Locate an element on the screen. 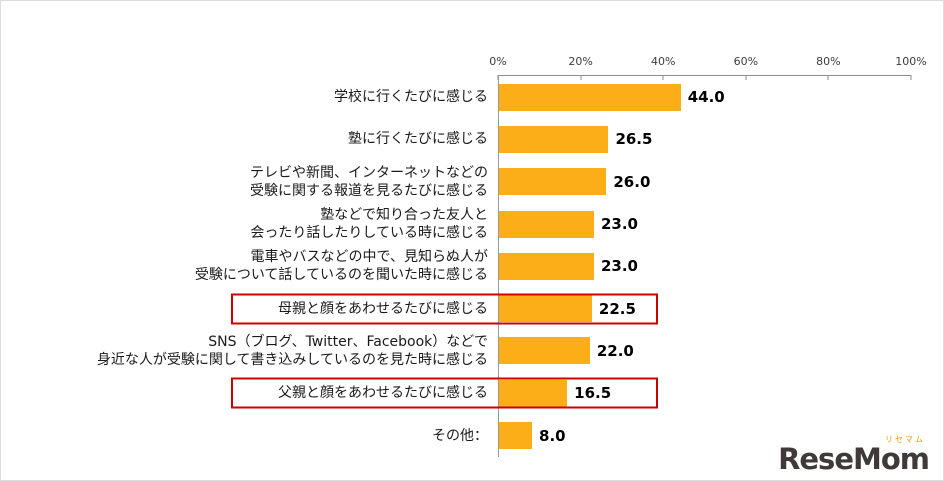  value-label: 26.0 is located at coordinates (632, 181).